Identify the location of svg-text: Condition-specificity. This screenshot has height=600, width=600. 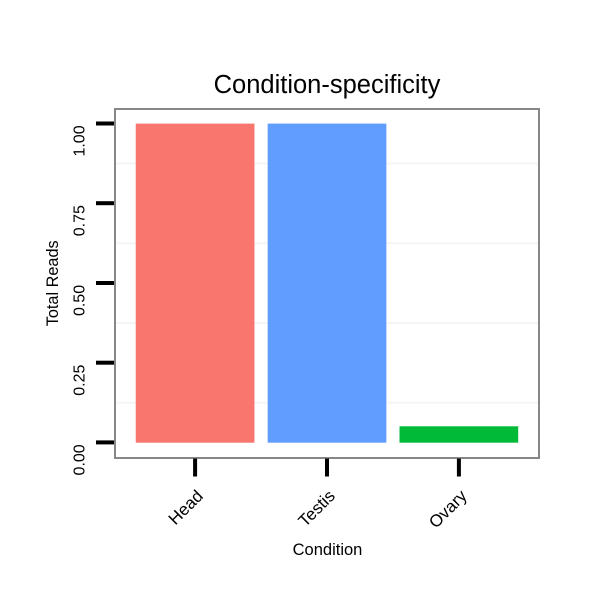
(327, 85).